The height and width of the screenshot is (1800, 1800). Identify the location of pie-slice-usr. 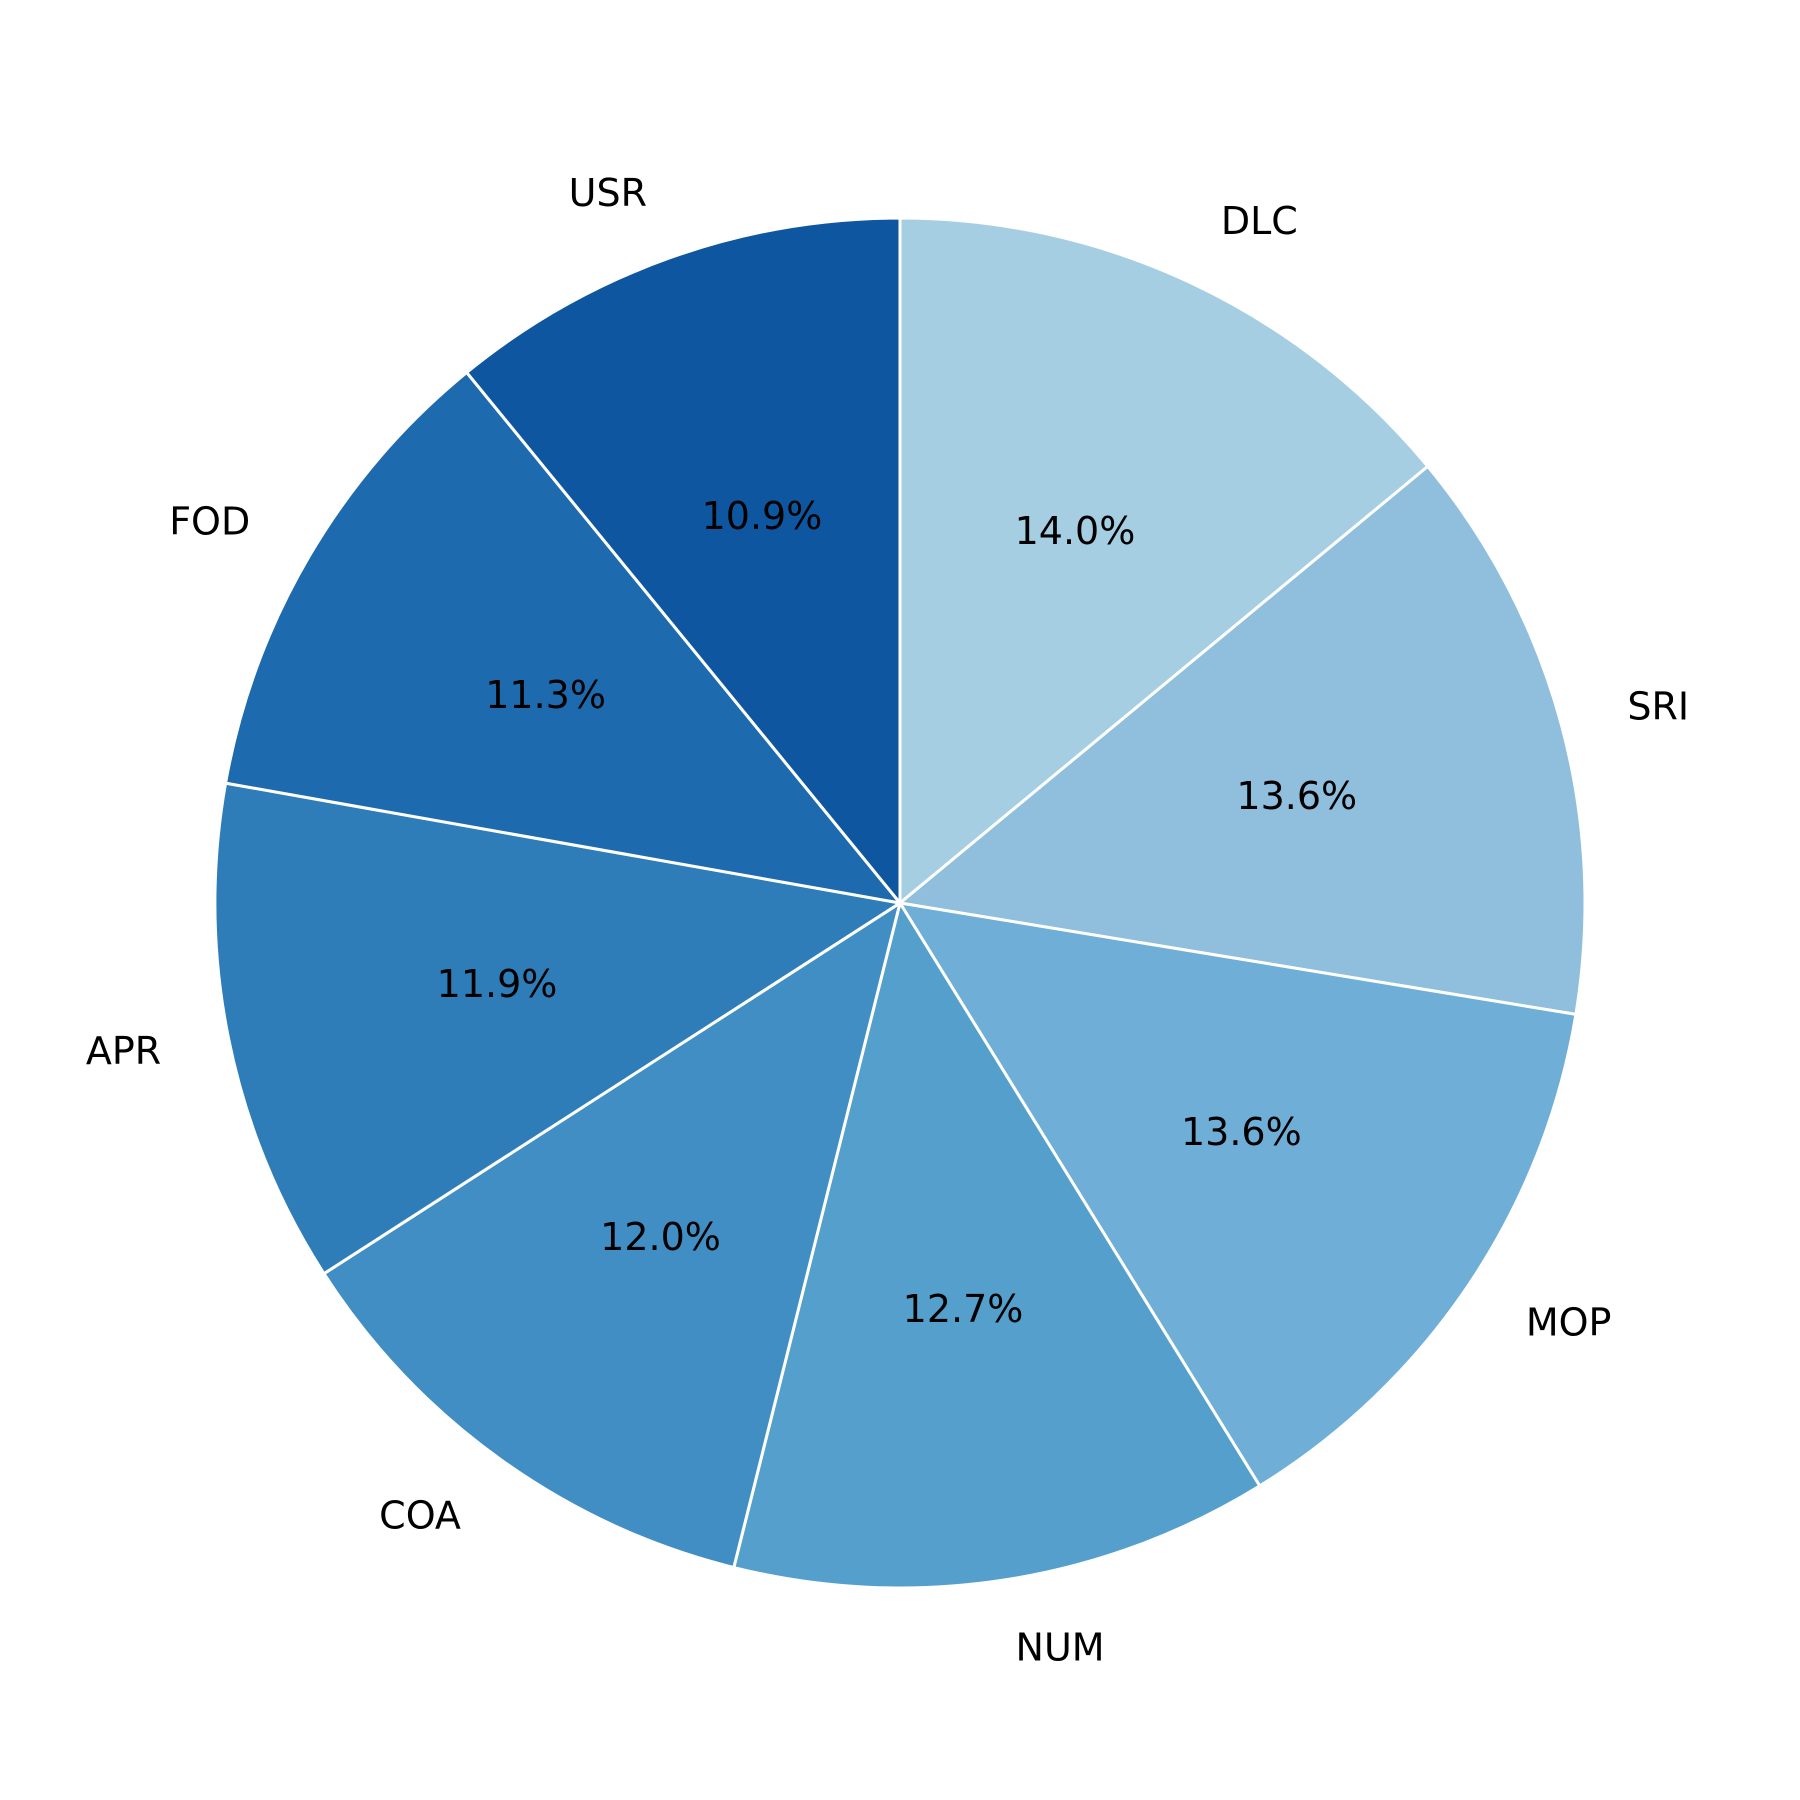
(683, 562).